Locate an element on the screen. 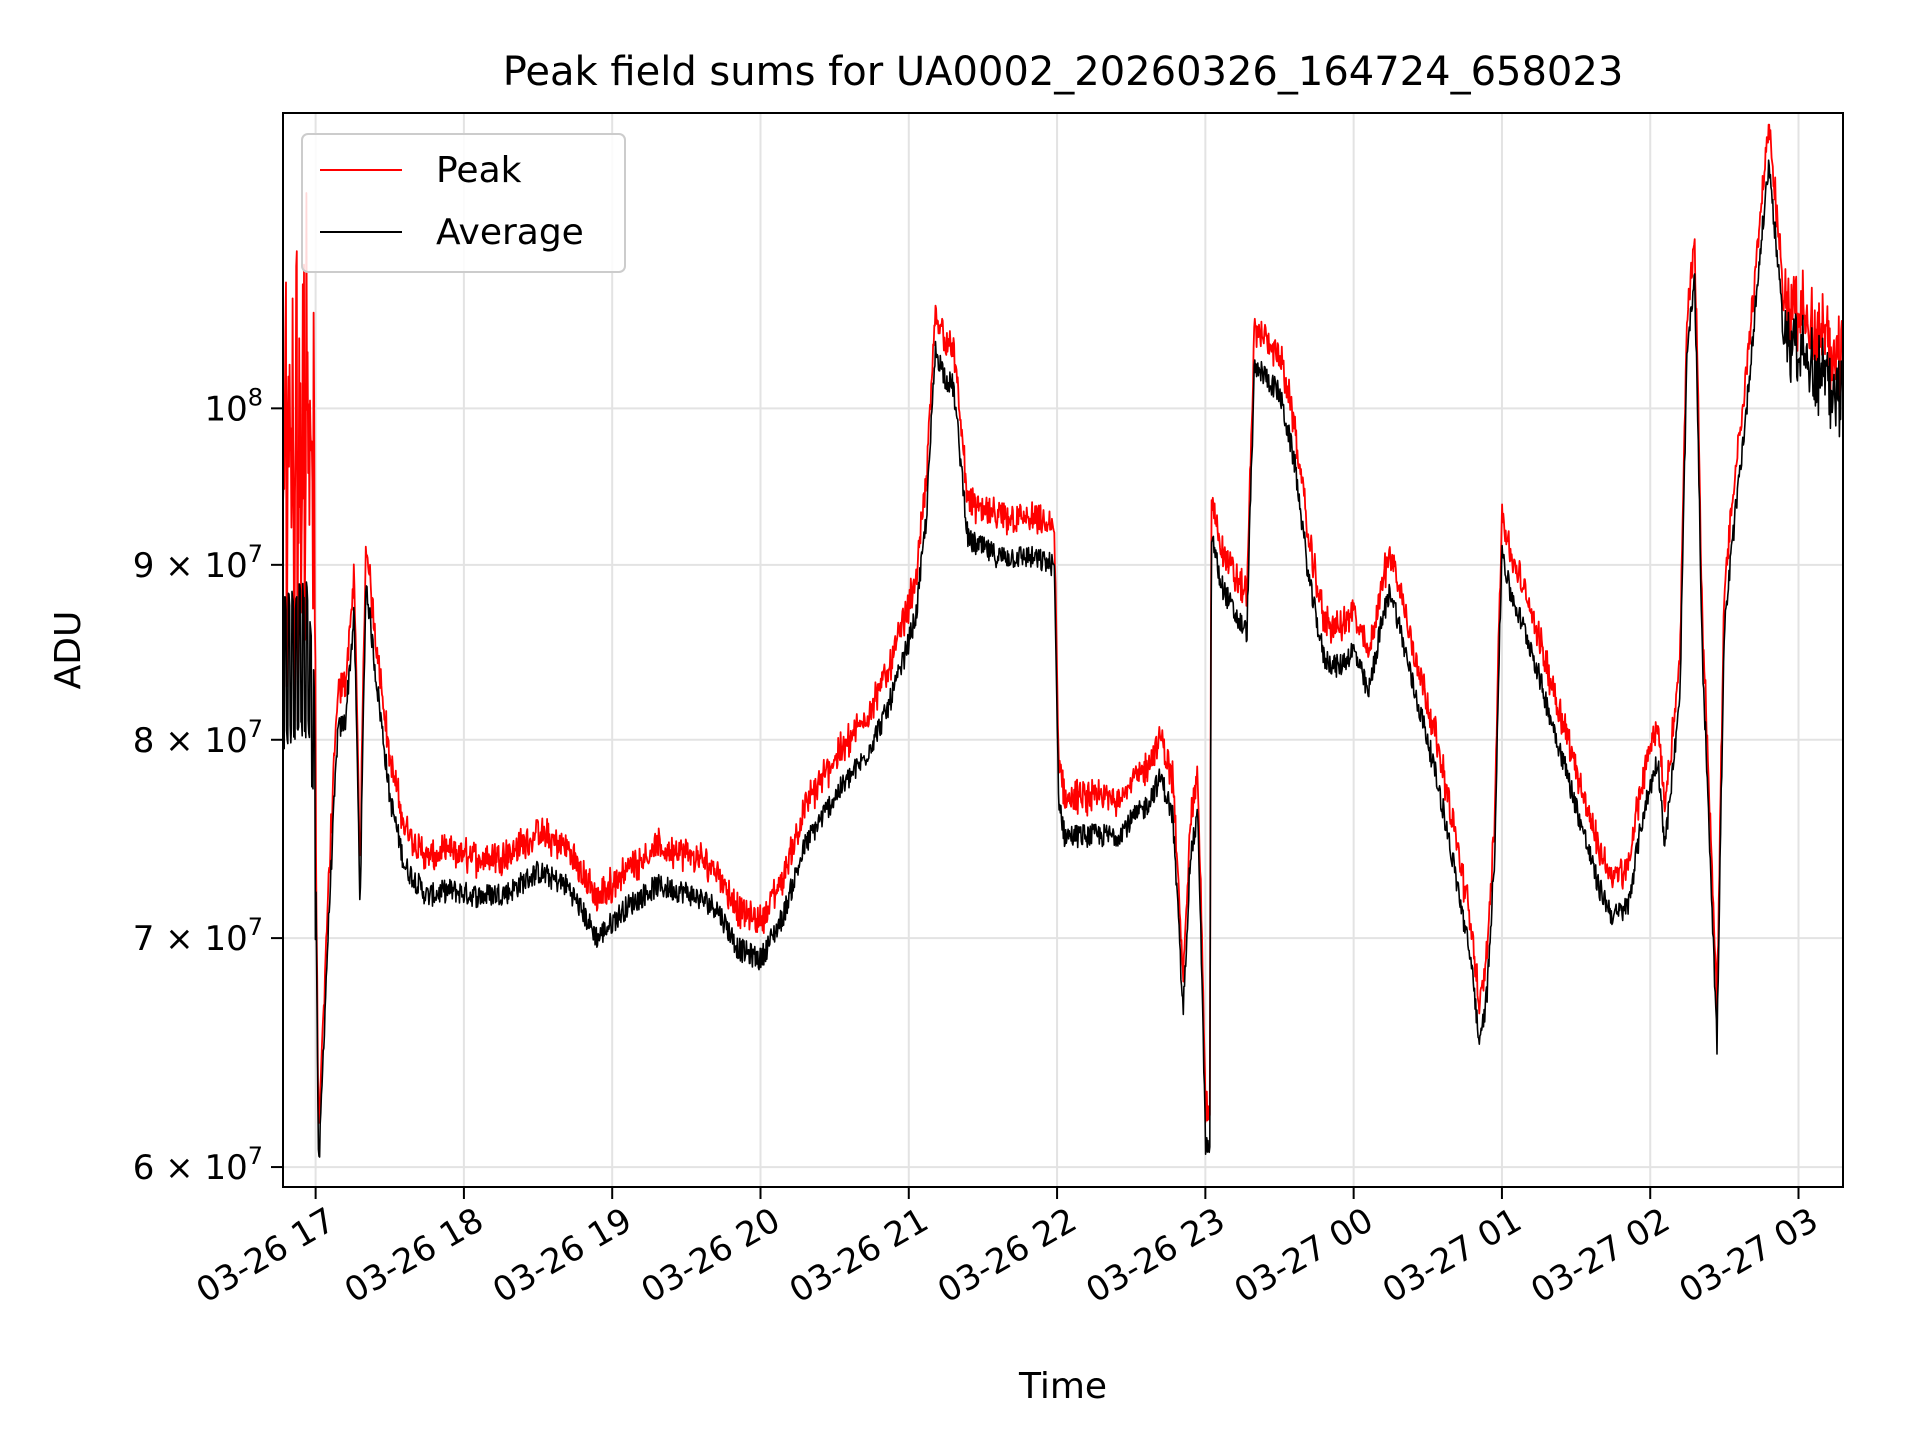  y-axis-label: ADU is located at coordinates (68, 650).